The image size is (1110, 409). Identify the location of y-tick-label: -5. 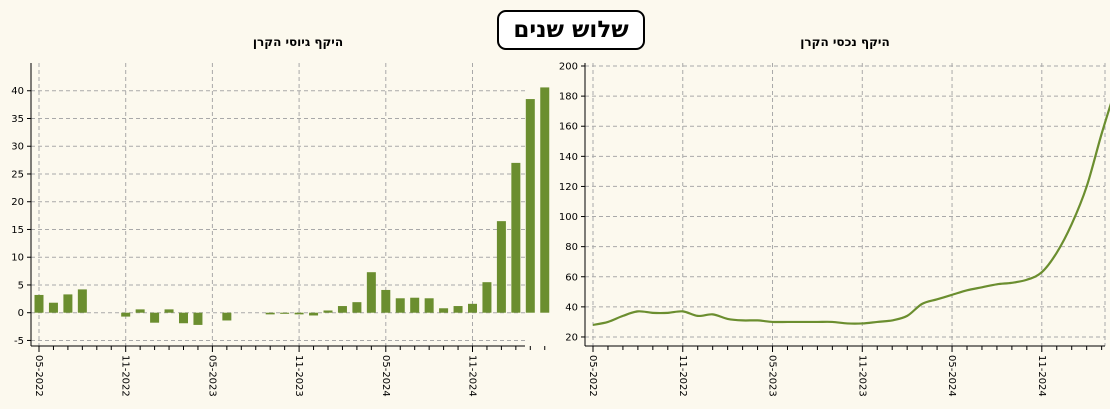
(19, 341).